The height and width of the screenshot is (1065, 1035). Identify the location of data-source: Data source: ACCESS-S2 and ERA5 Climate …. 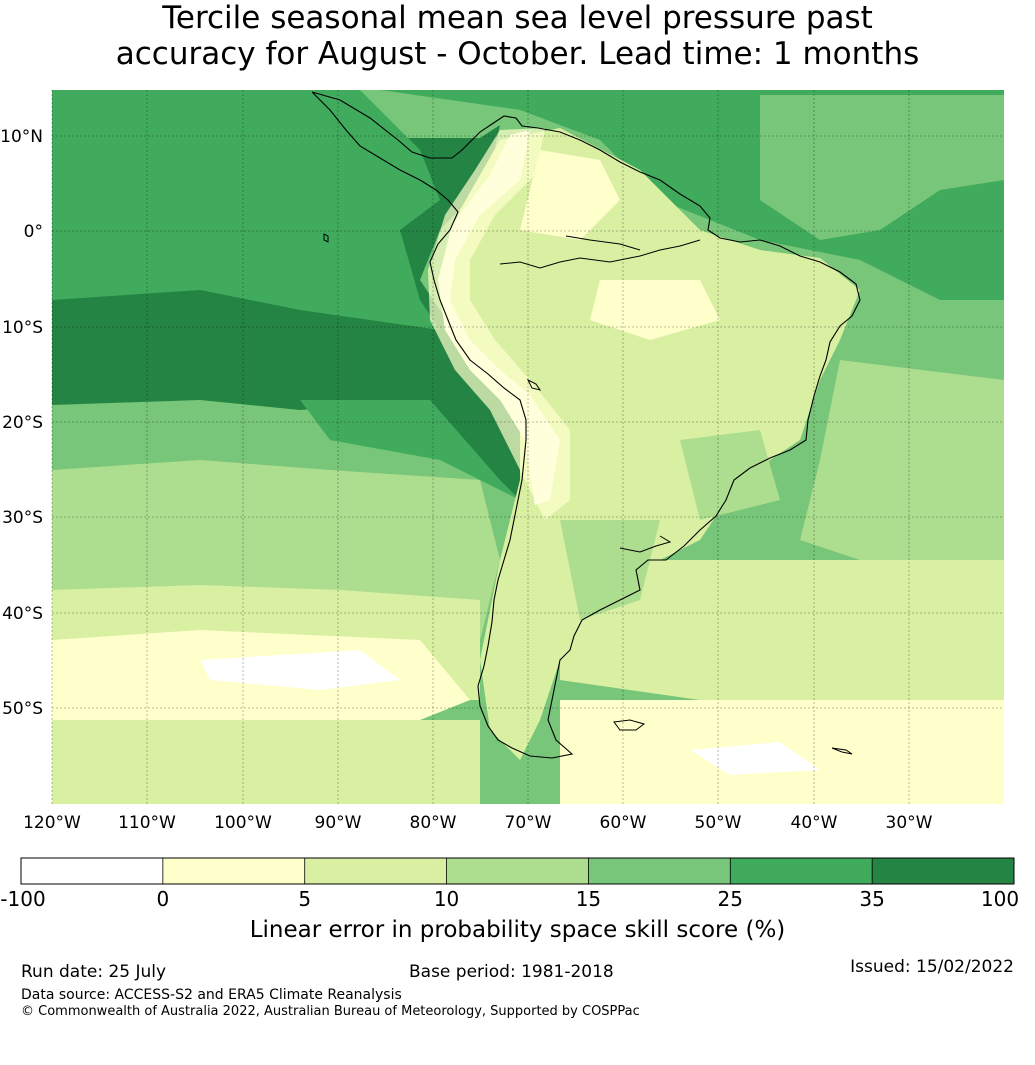
(211, 995).